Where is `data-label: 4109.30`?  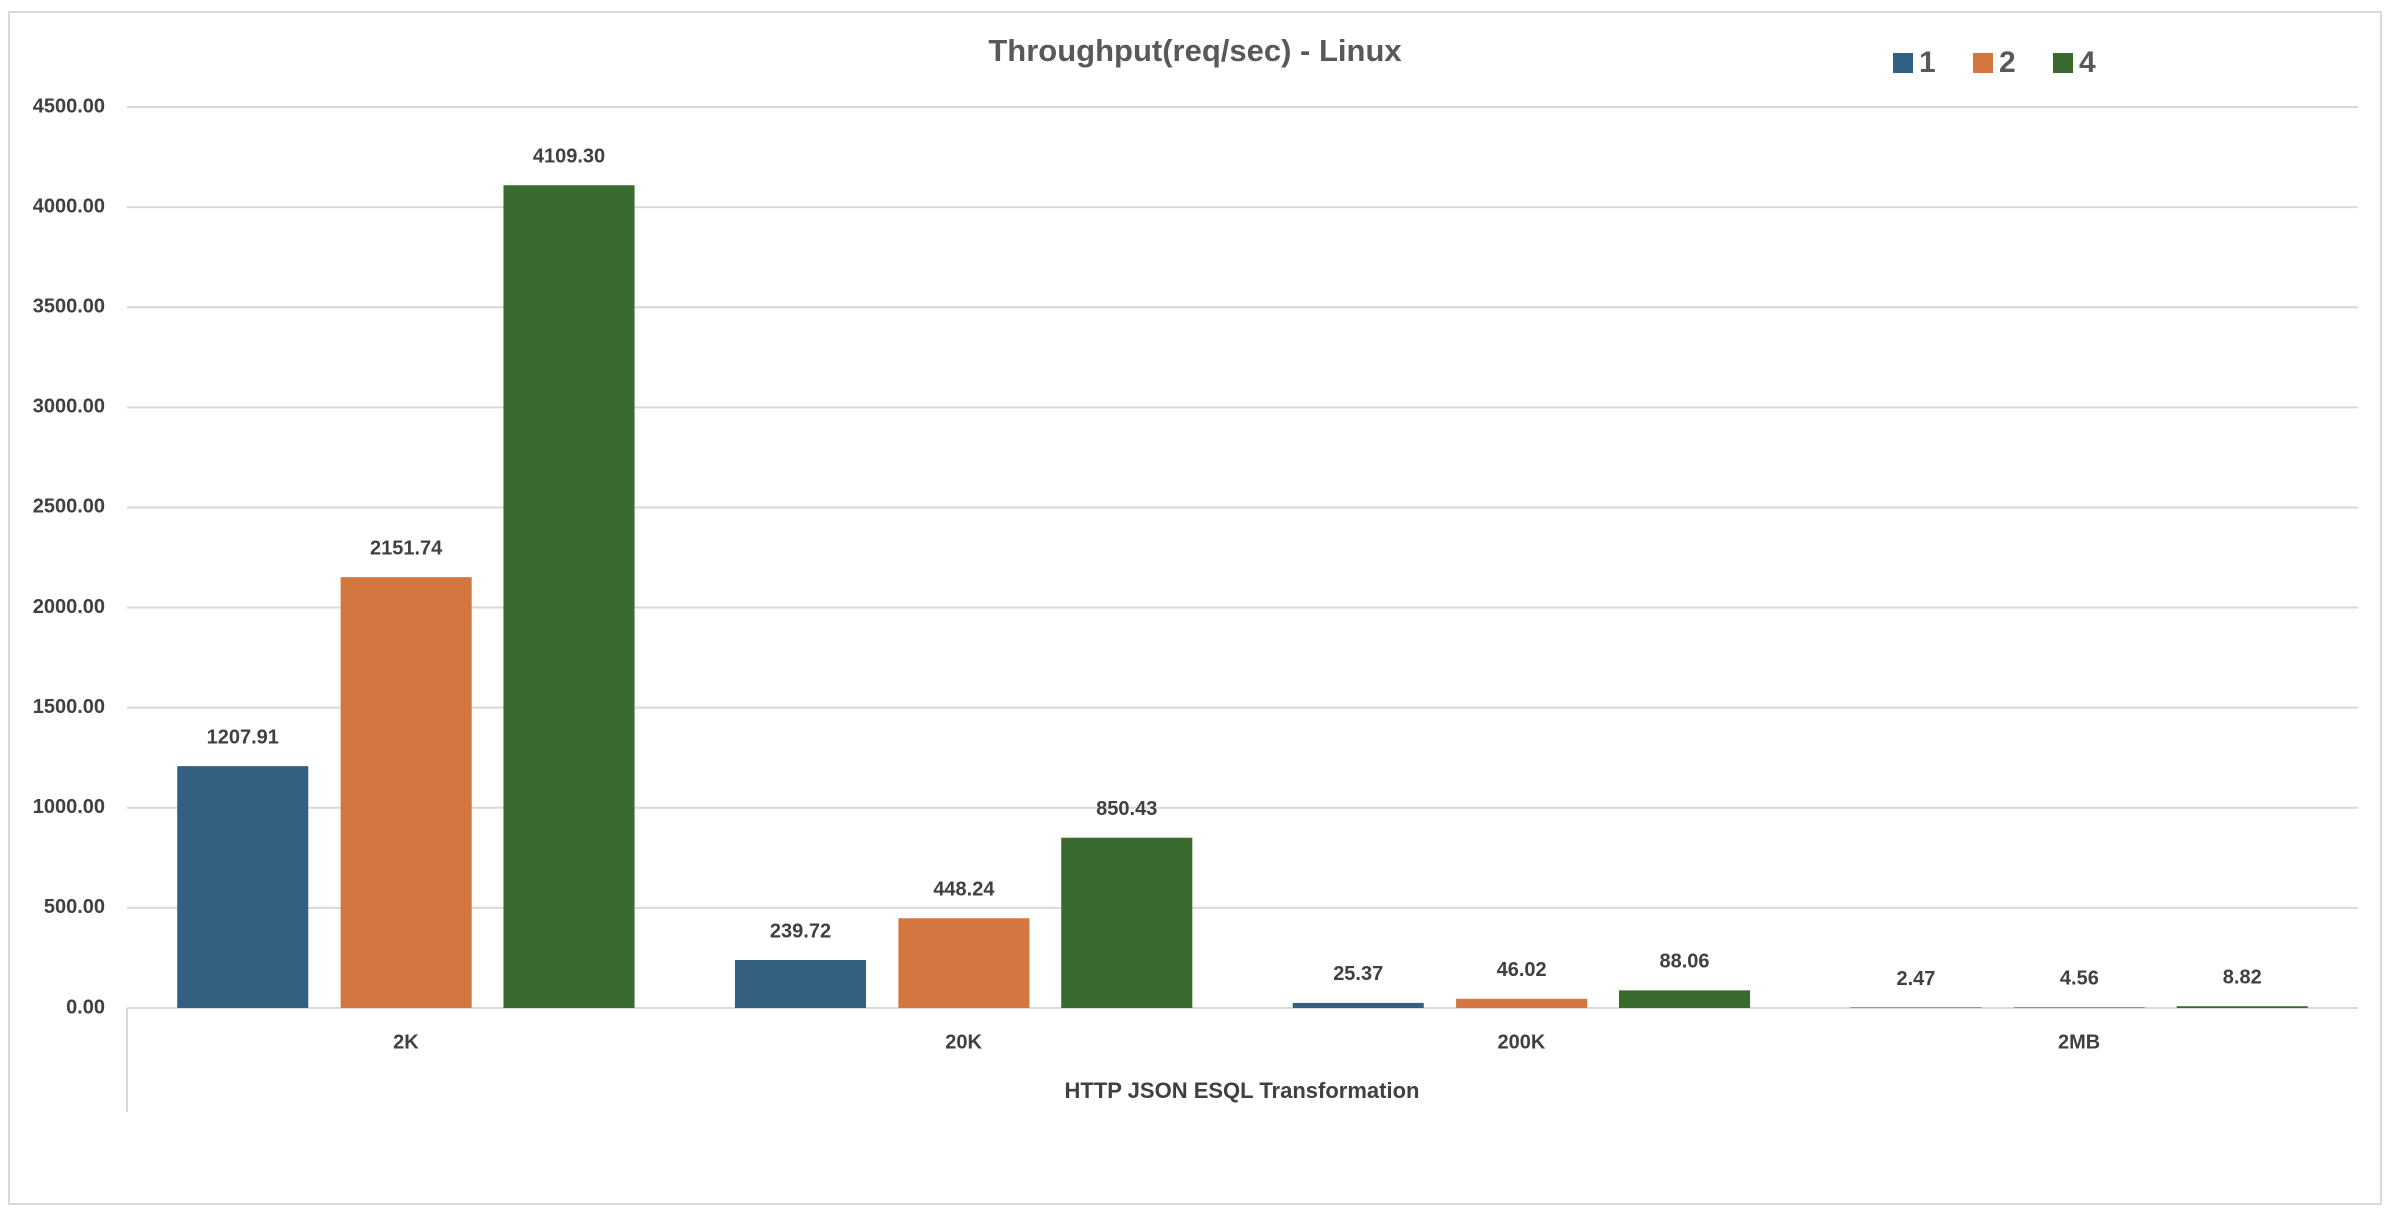
data-label: 4109.30 is located at coordinates (569, 157).